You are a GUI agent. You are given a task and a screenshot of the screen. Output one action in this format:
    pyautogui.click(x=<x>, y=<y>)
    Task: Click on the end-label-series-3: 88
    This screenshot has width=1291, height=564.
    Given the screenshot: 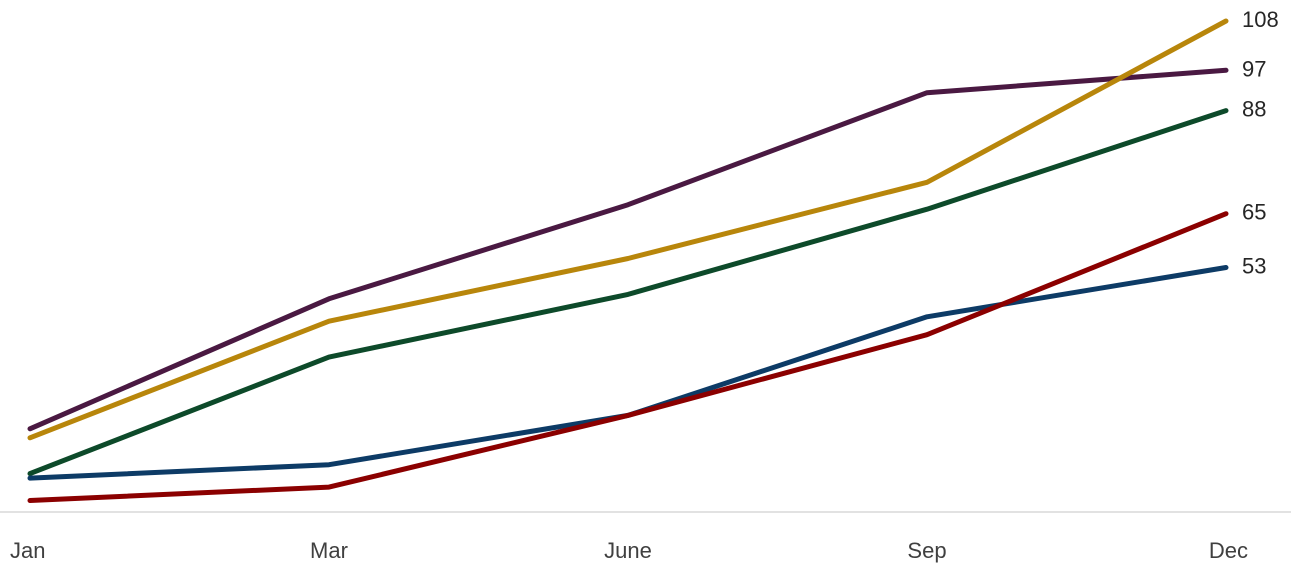 What is the action you would take?
    pyautogui.click(x=1254, y=109)
    